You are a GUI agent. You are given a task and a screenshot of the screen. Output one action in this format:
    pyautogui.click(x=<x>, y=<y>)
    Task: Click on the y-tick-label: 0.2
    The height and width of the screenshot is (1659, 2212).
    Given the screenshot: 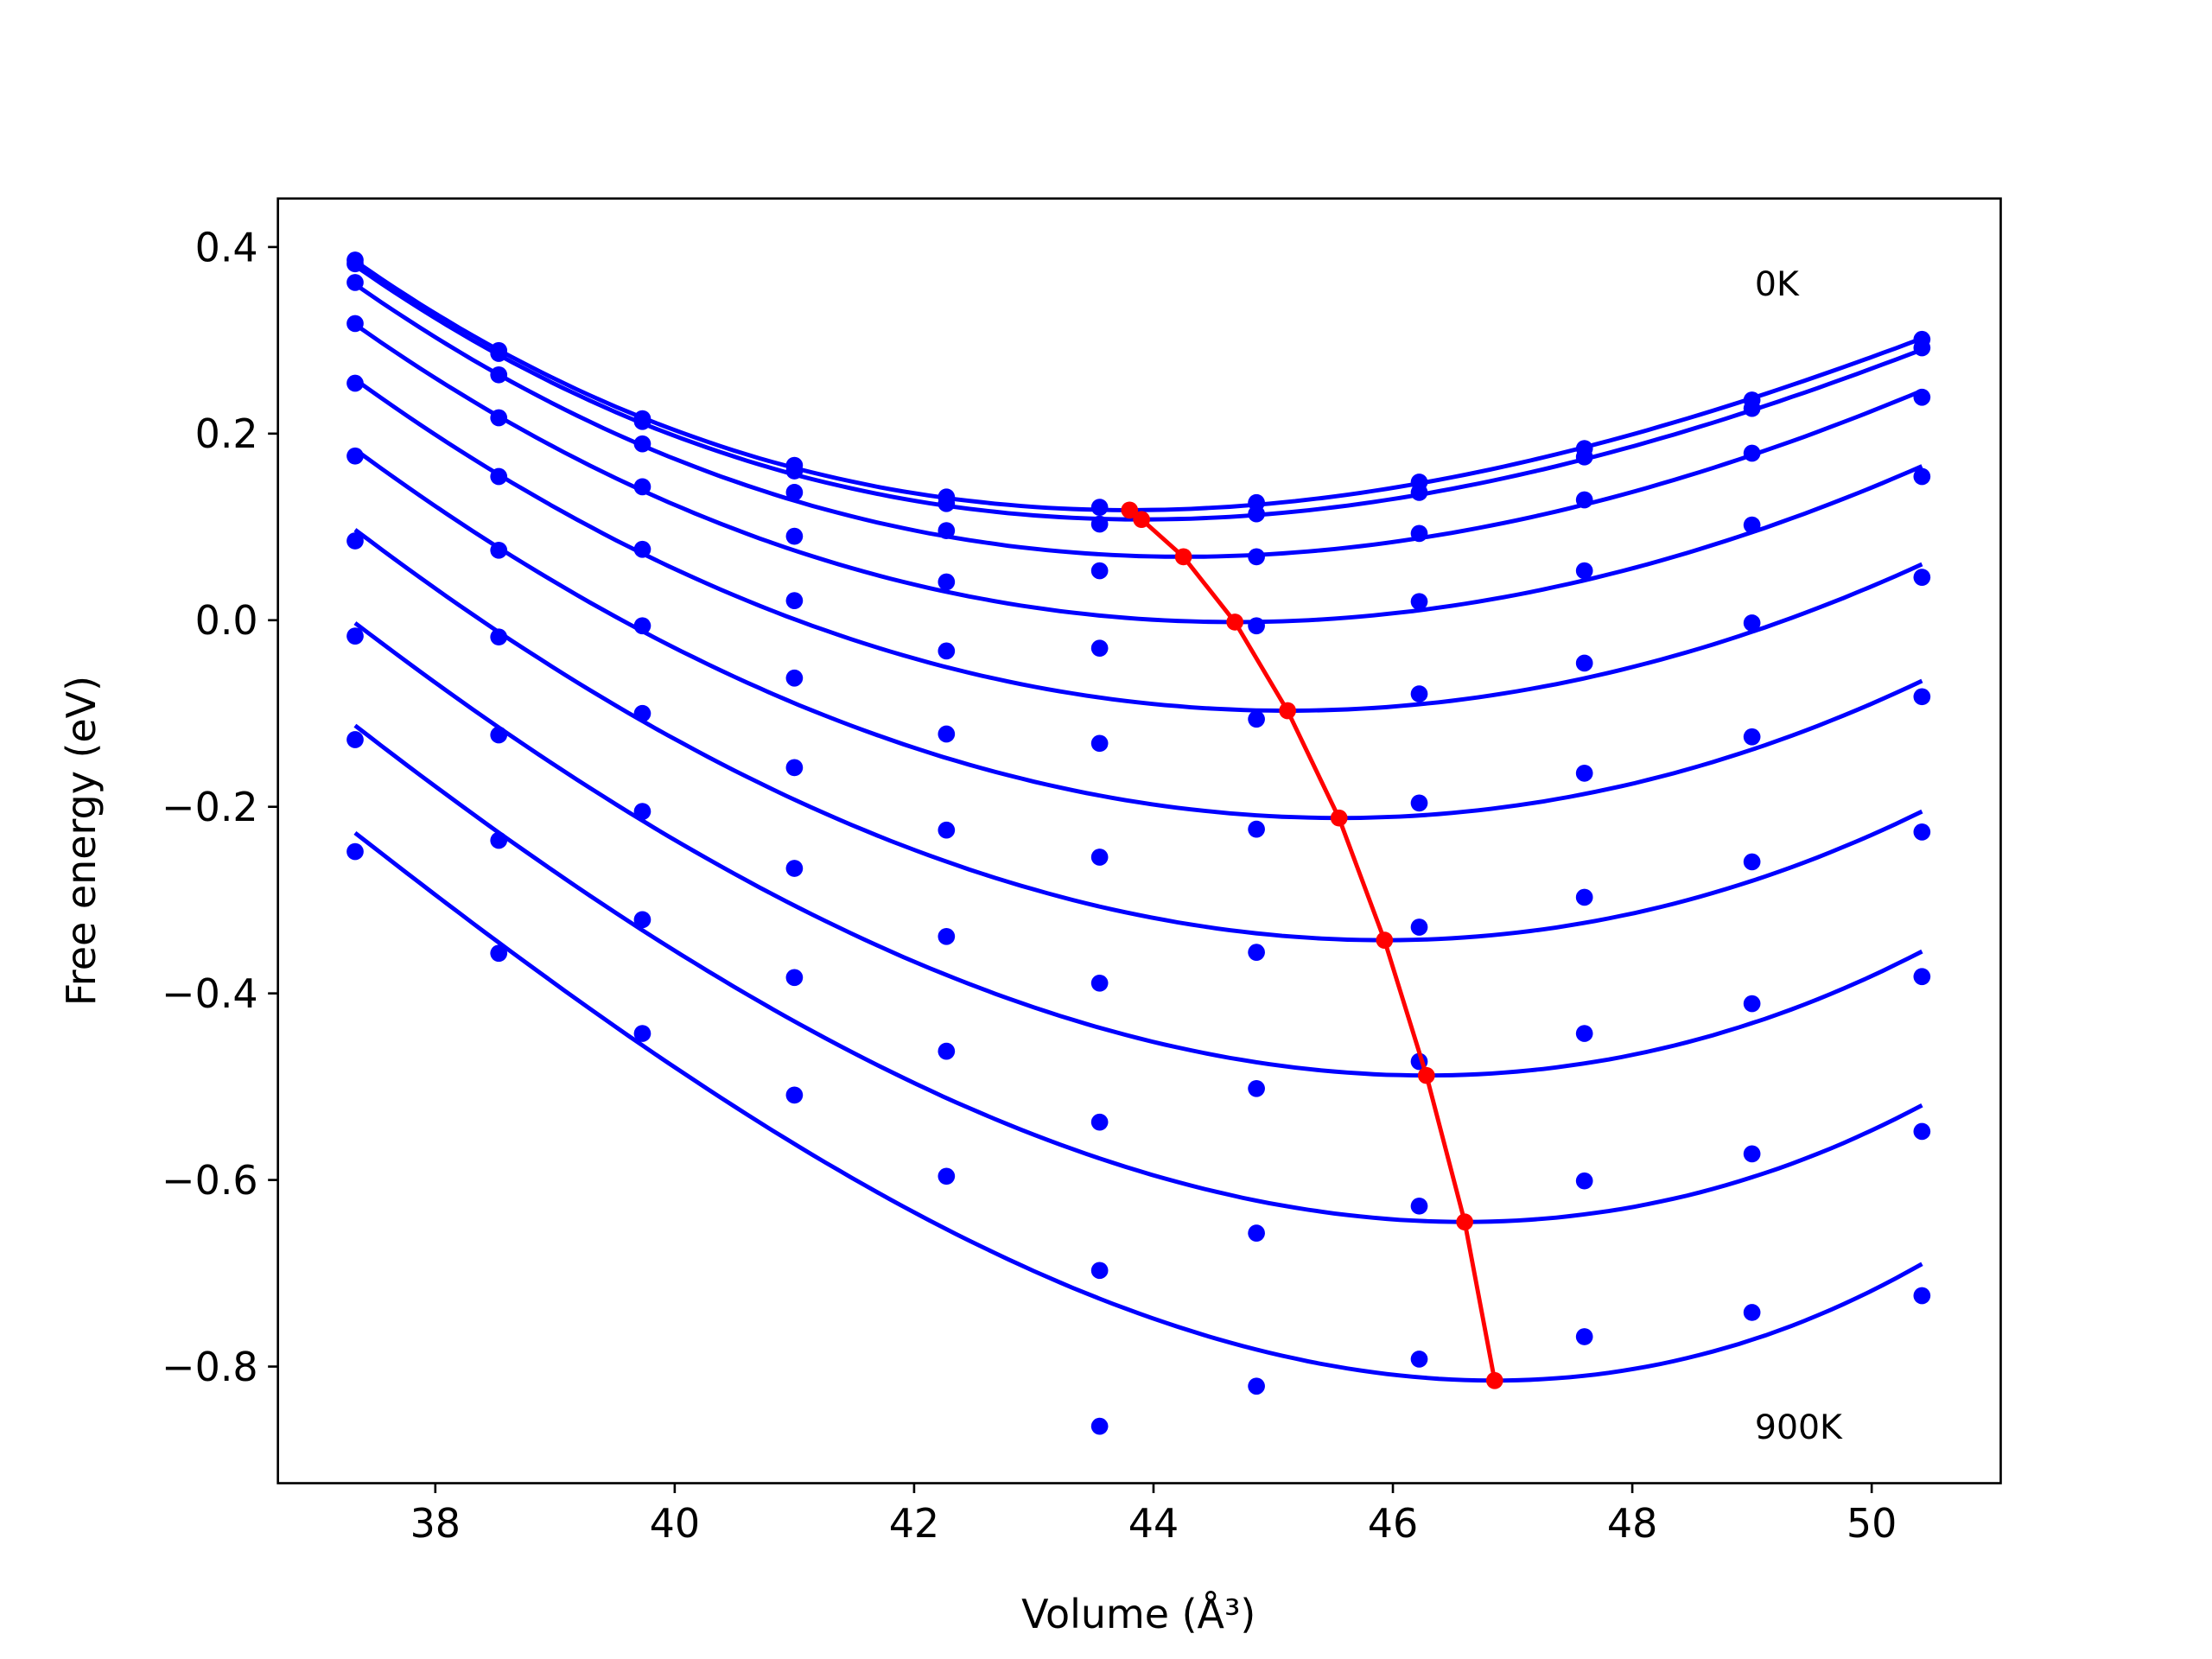 What is the action you would take?
    pyautogui.click(x=226, y=433)
    